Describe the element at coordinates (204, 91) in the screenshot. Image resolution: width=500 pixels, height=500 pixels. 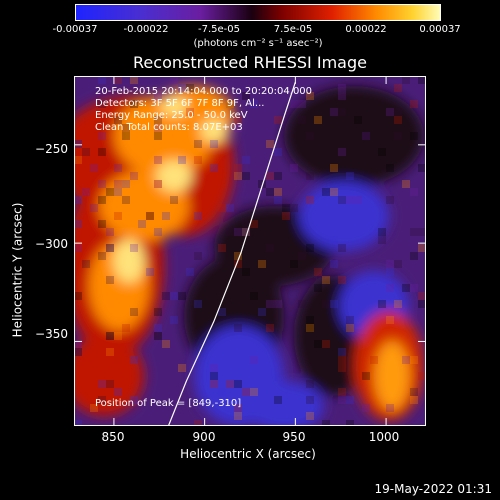
I see `info-time-range: 20-Feb-2015 20:14:04.000 to 20:20:04.000` at that location.